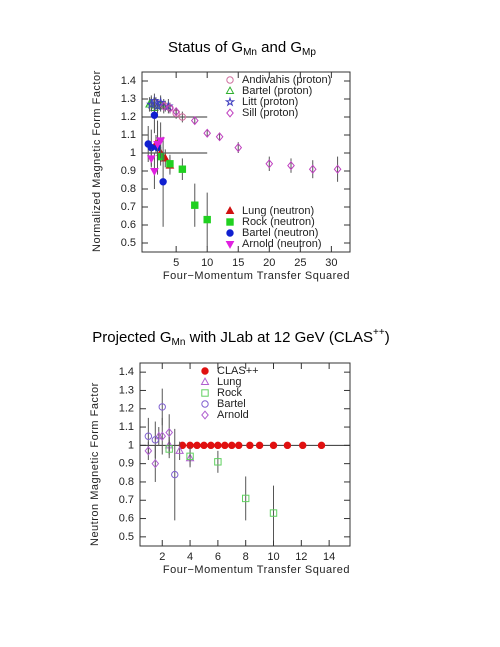 The image size is (500, 647). What do you see at coordinates (126, 482) in the screenshot?
I see `y-tick-label: 0.8` at bounding box center [126, 482].